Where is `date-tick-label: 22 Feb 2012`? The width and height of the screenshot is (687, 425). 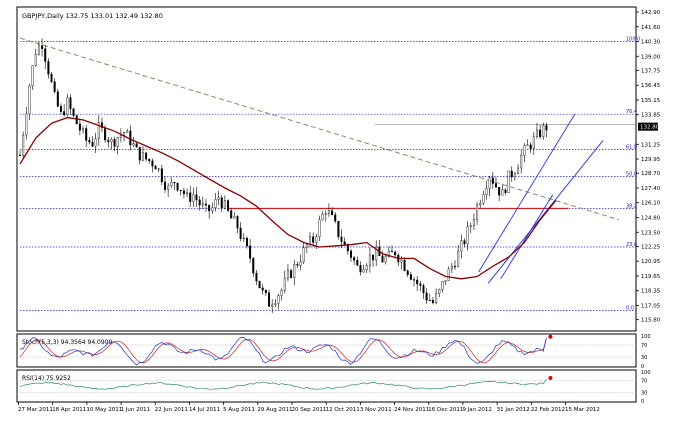
date-tick-label: 22 Feb 2012 is located at coordinates (548, 410).